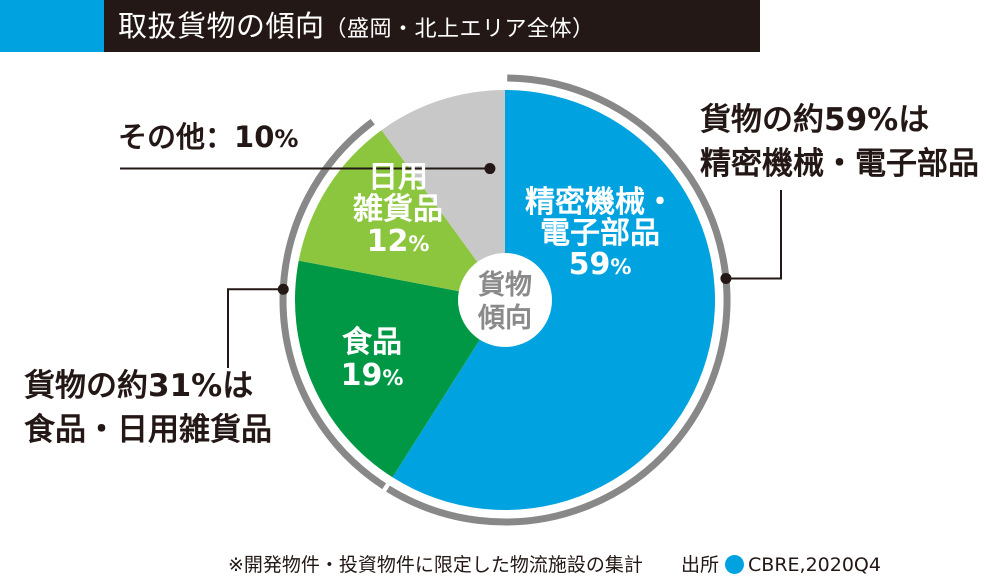  I want to click on label-food-value: 19%, so click(372, 375).